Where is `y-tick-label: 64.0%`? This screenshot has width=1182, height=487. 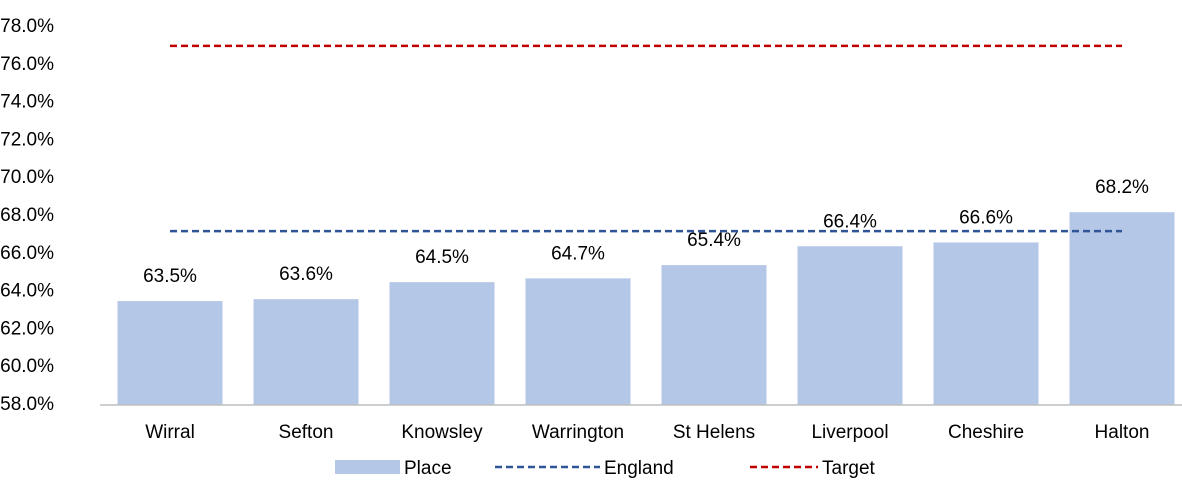
y-tick-label: 64.0% is located at coordinates (27, 291).